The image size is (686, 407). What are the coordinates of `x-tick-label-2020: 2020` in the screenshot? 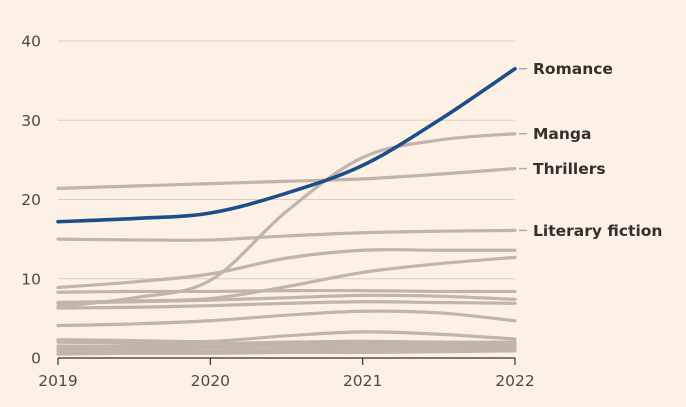 It's located at (210, 381).